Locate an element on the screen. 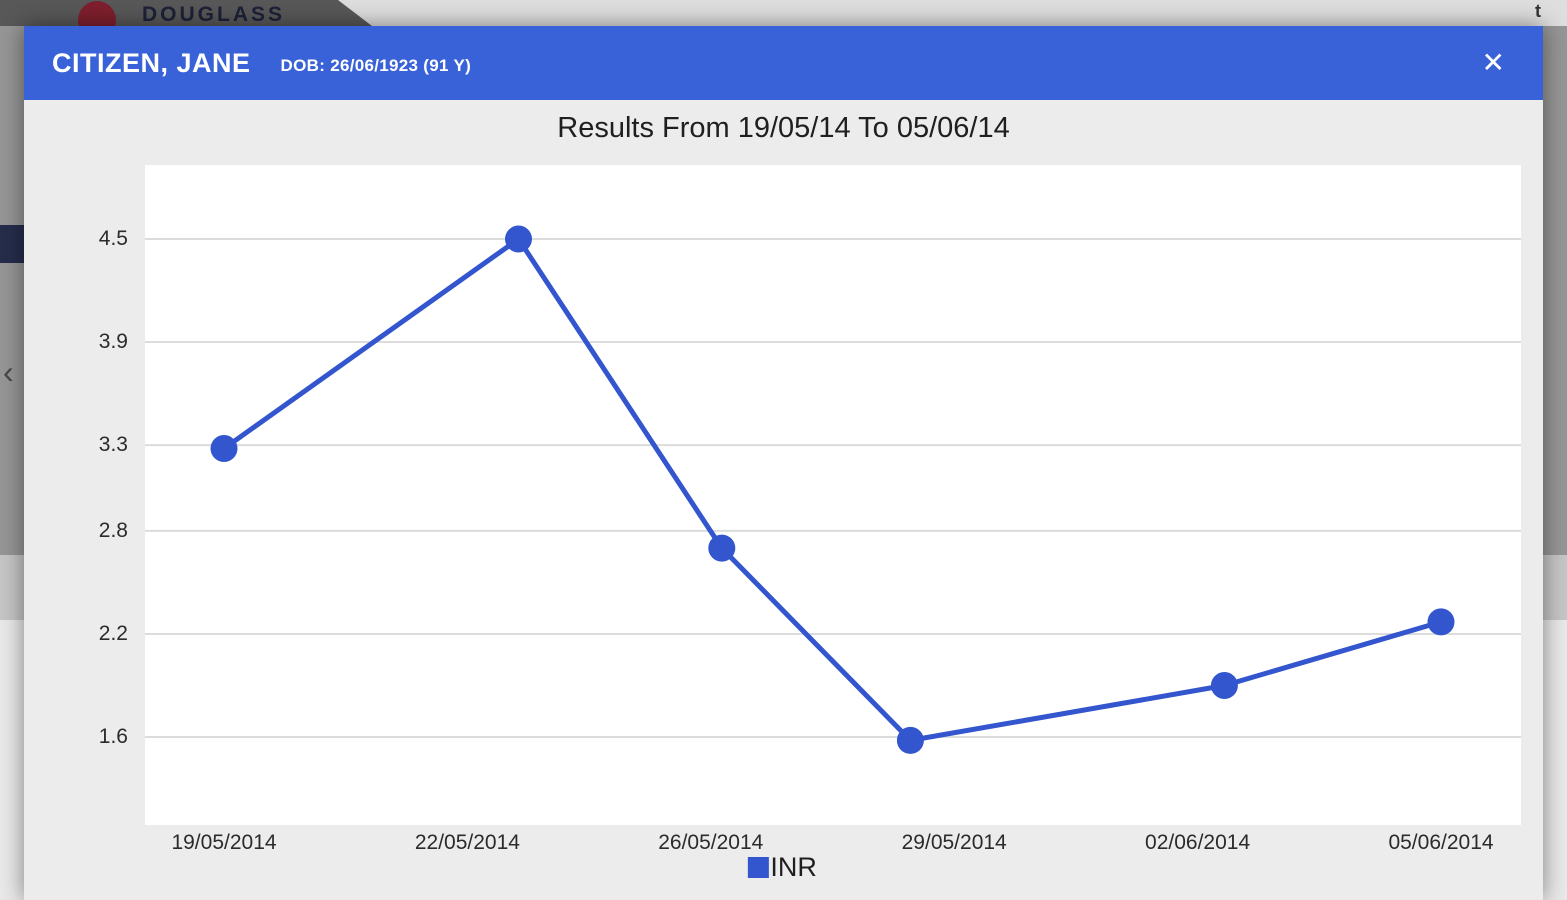  x-tick-label: 02/06/2014 is located at coordinates (1198, 842).